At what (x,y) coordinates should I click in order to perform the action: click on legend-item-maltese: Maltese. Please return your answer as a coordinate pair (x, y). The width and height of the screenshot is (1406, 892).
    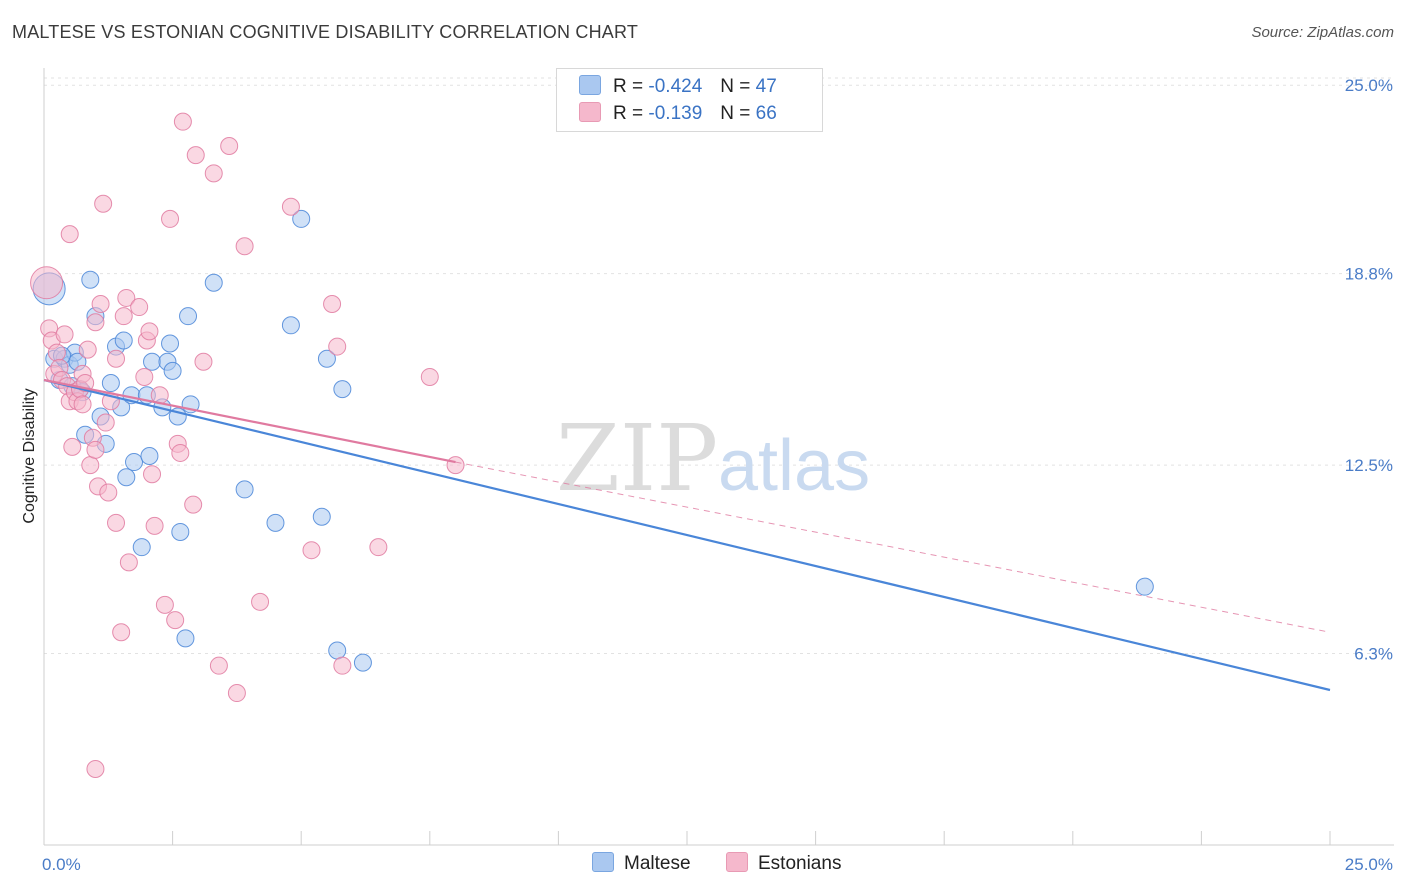
    Looking at the image, I should click on (641, 863).